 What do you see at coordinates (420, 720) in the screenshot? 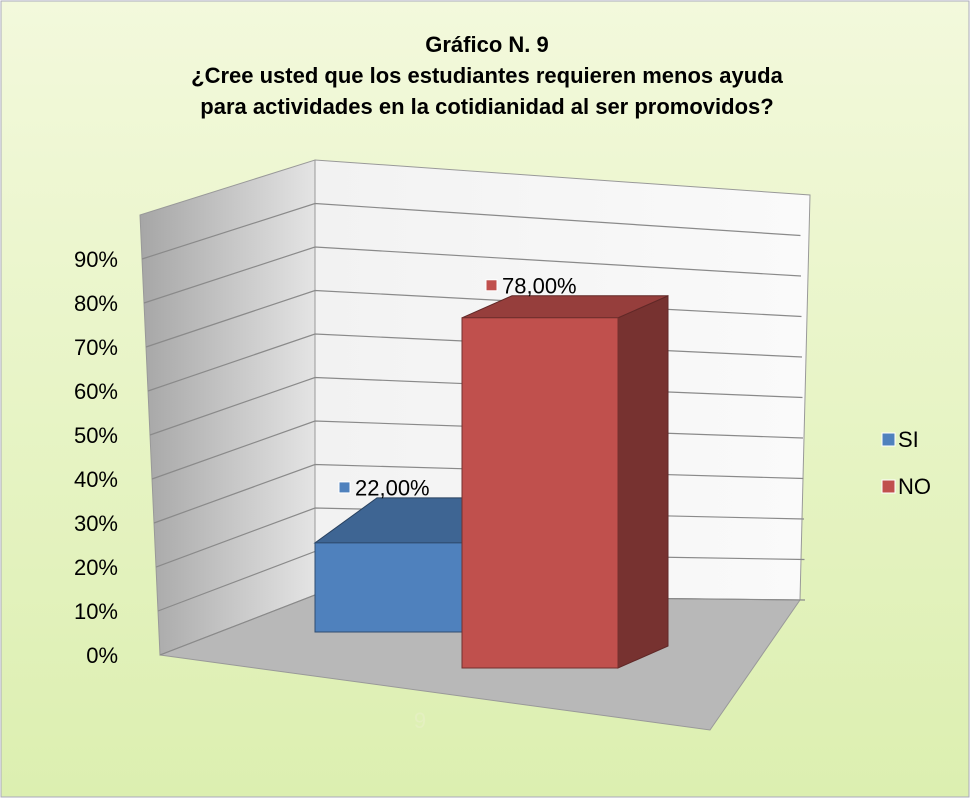
I see `x-tick-label: 9` at bounding box center [420, 720].